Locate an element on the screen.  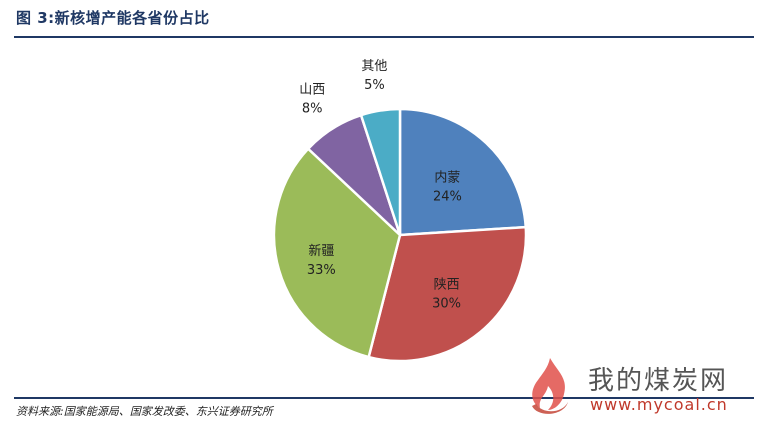
slice-value-3: 8% is located at coordinates (312, 109).